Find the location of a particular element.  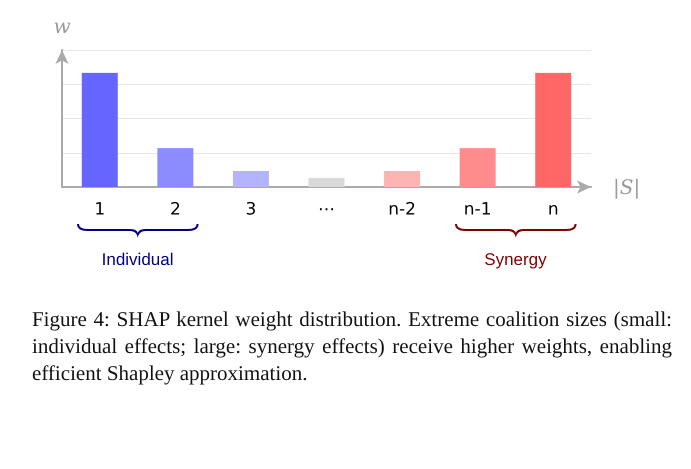

text: Synergy is located at coordinates (515, 260).